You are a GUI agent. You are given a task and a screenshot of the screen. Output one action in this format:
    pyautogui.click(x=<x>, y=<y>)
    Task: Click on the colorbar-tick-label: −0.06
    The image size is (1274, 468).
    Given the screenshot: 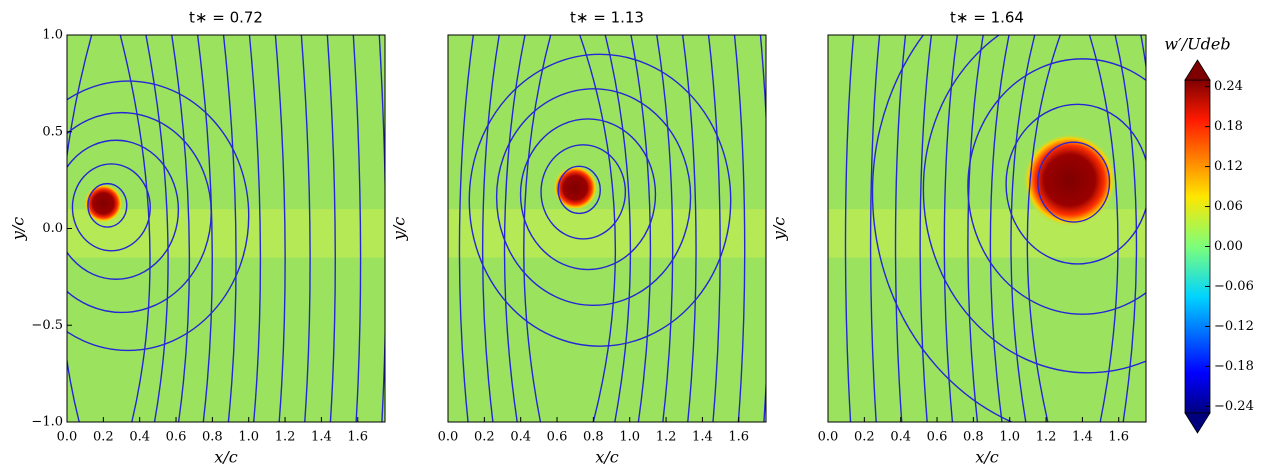 What is the action you would take?
    pyautogui.click(x=1234, y=286)
    